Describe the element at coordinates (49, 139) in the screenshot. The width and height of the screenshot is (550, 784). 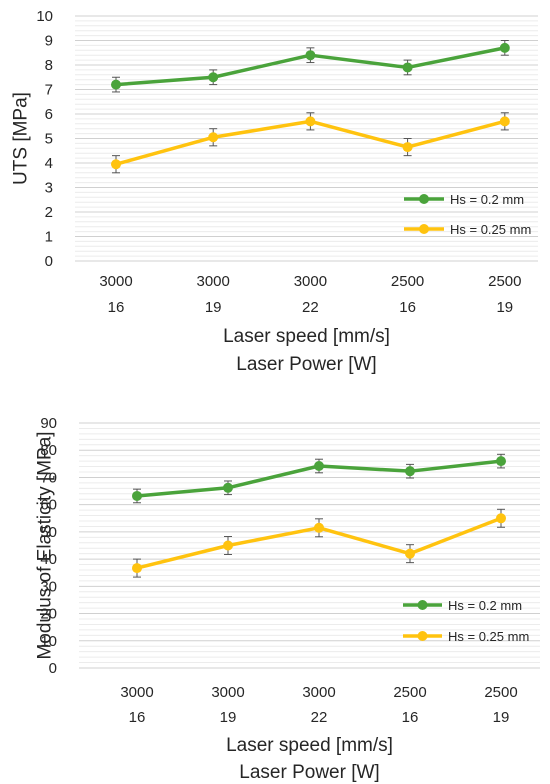
I see `y-tick-label: 5` at that location.